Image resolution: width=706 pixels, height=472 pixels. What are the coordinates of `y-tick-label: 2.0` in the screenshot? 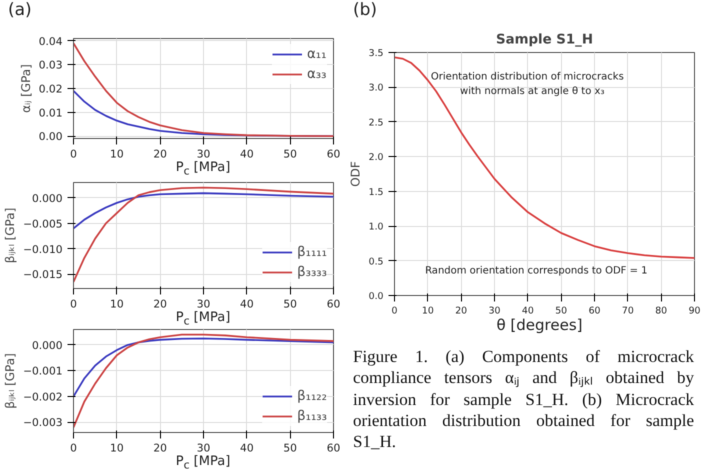 It's located at (376, 158).